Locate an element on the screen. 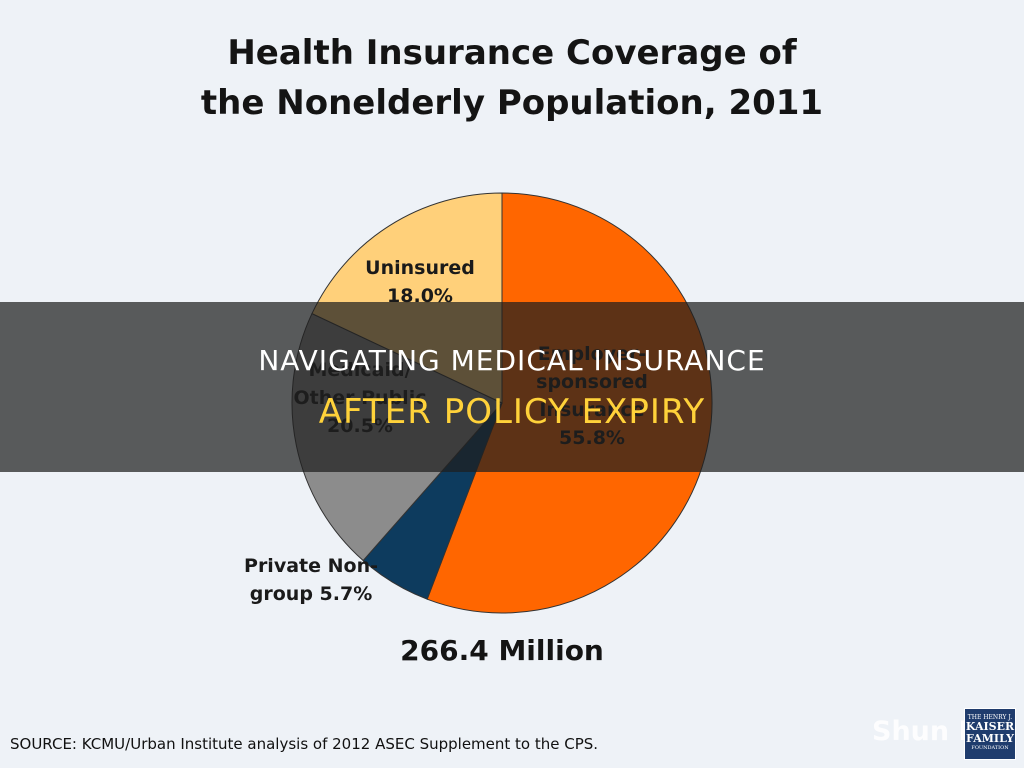  slice-label-1: Private Non-group 5.7% is located at coordinates (311, 580).